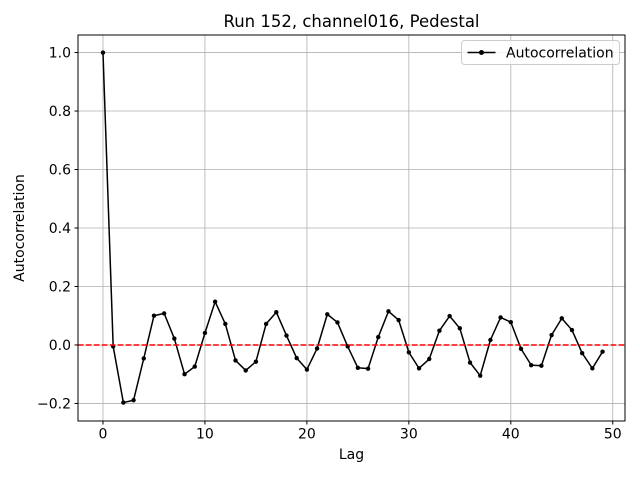  Describe the element at coordinates (351, 455) in the screenshot. I see `x-axis-label: Lag` at that location.